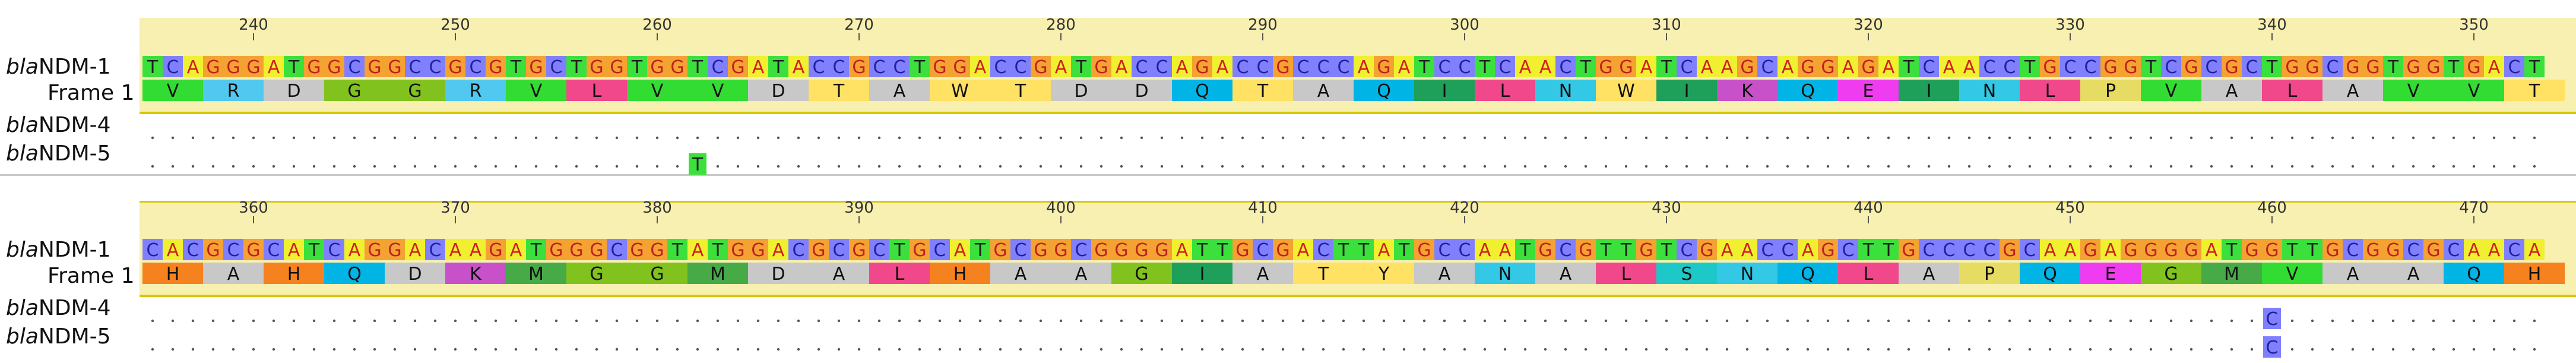 The width and height of the screenshot is (2576, 363). I want to click on amino-acid-letter: Y, so click(1384, 274).